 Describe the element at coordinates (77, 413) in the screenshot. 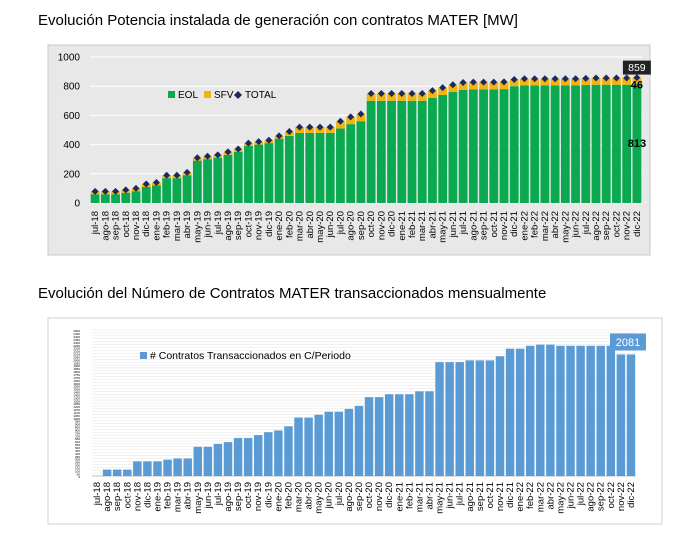

I see `chart2-ytick-label: 1100` at that location.